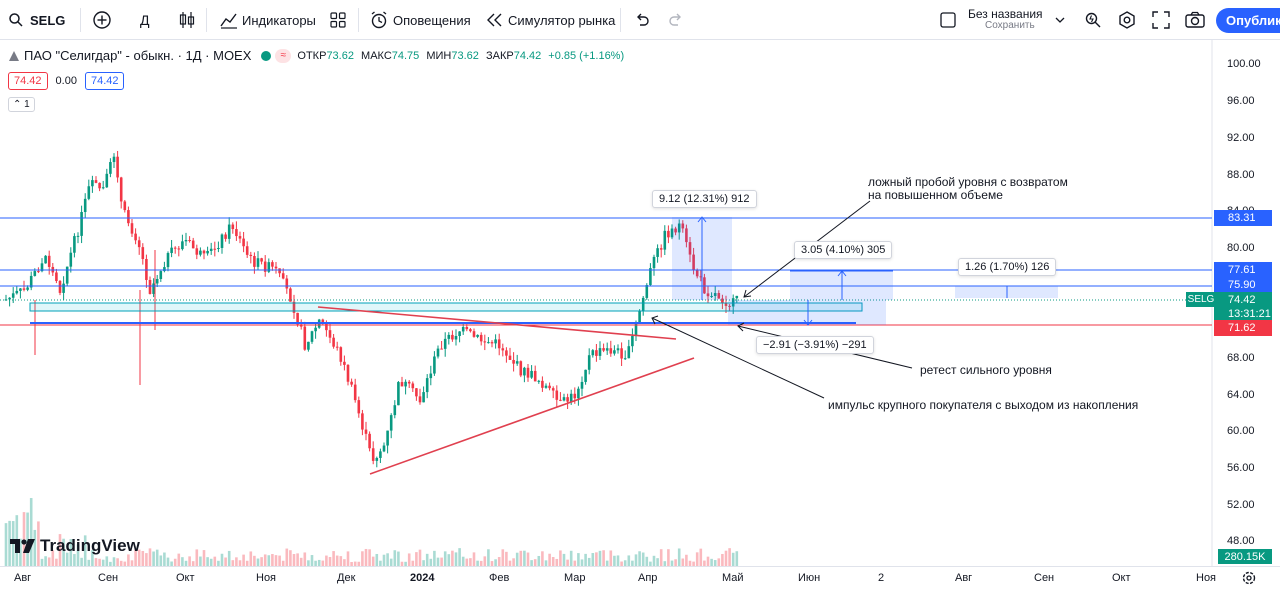 This screenshot has width=1280, height=592. What do you see at coordinates (75, 546) in the screenshot?
I see `tradingview-logo: TradingView` at bounding box center [75, 546].